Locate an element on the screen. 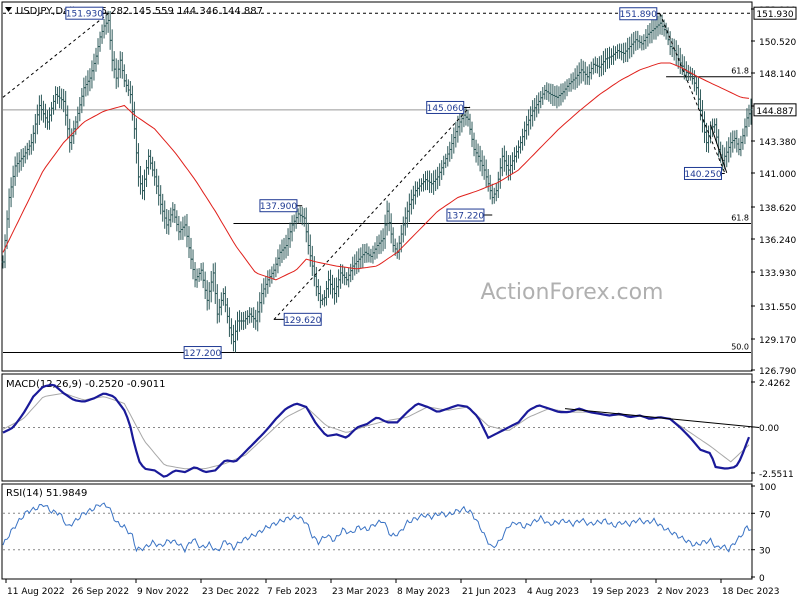 The width and height of the screenshot is (800, 600). price-tick-label: 138.620 is located at coordinates (777, 209).